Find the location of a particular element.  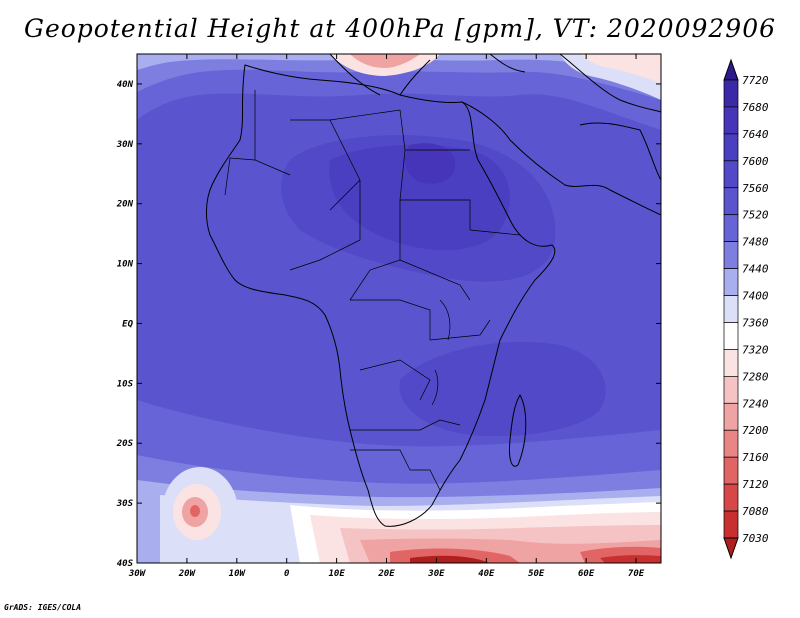

lat-tick-label: 10N is located at coordinates (125, 265).